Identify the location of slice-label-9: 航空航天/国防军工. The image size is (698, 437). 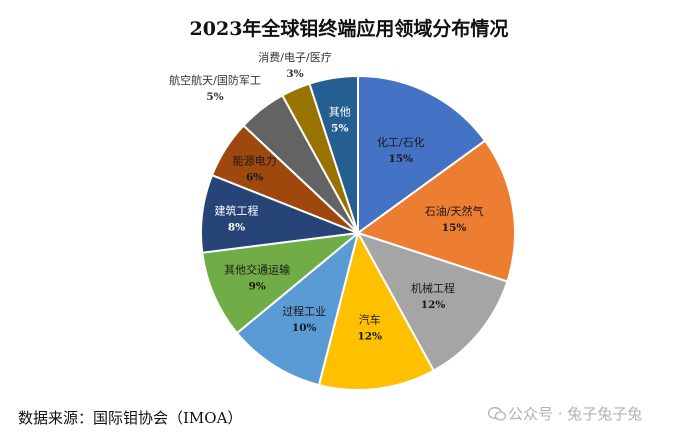
(215, 80).